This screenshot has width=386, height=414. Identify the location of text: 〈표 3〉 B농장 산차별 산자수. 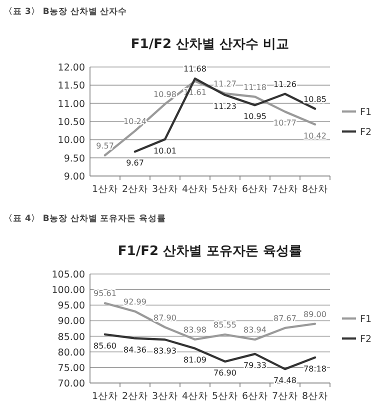
(66, 11).